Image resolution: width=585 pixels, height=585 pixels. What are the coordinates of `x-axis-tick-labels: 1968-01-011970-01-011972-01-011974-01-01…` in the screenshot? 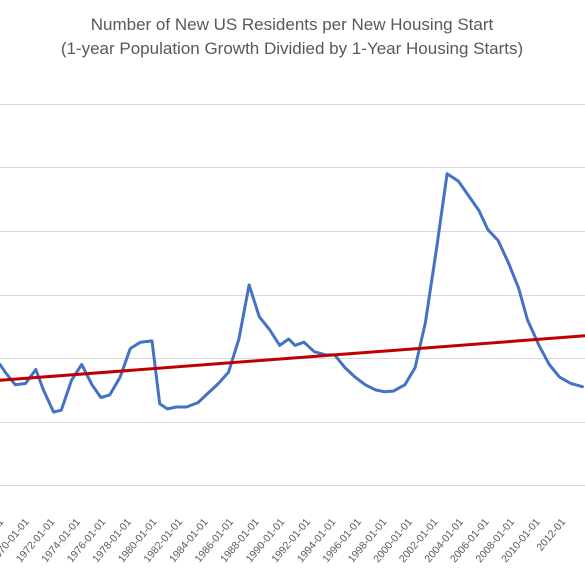 It's located at (284, 540).